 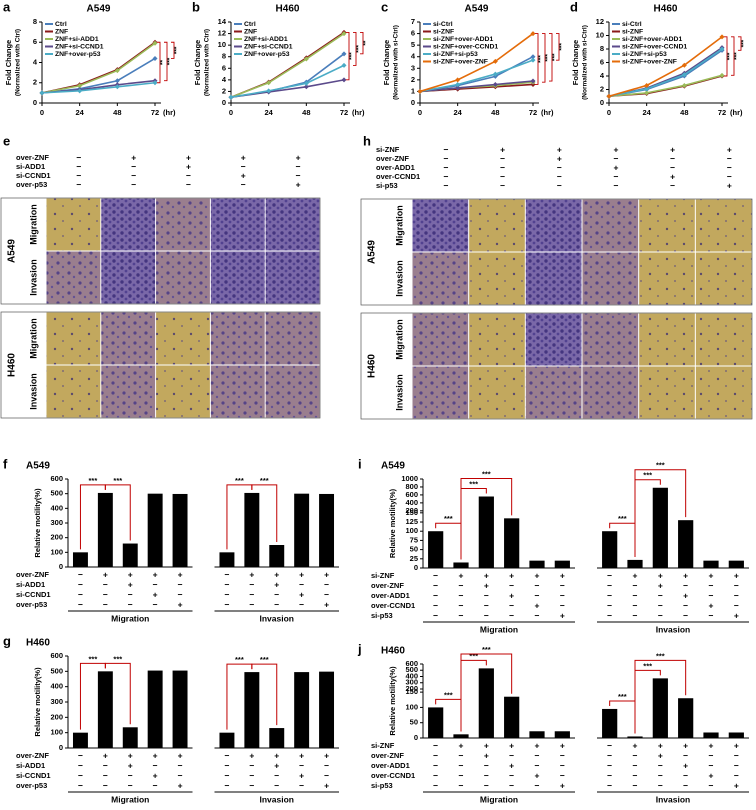 I want to click on legend-label: ZNF+over-p53, so click(x=267, y=54).